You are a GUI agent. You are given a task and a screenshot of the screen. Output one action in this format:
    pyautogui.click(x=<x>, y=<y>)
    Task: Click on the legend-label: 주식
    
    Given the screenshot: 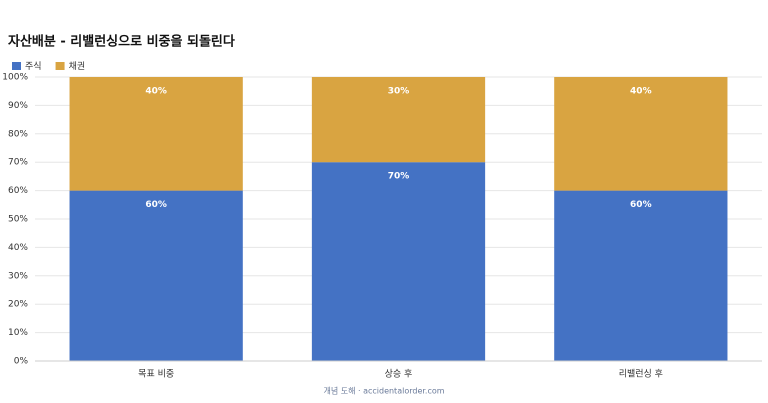 What is the action you would take?
    pyautogui.click(x=33, y=66)
    